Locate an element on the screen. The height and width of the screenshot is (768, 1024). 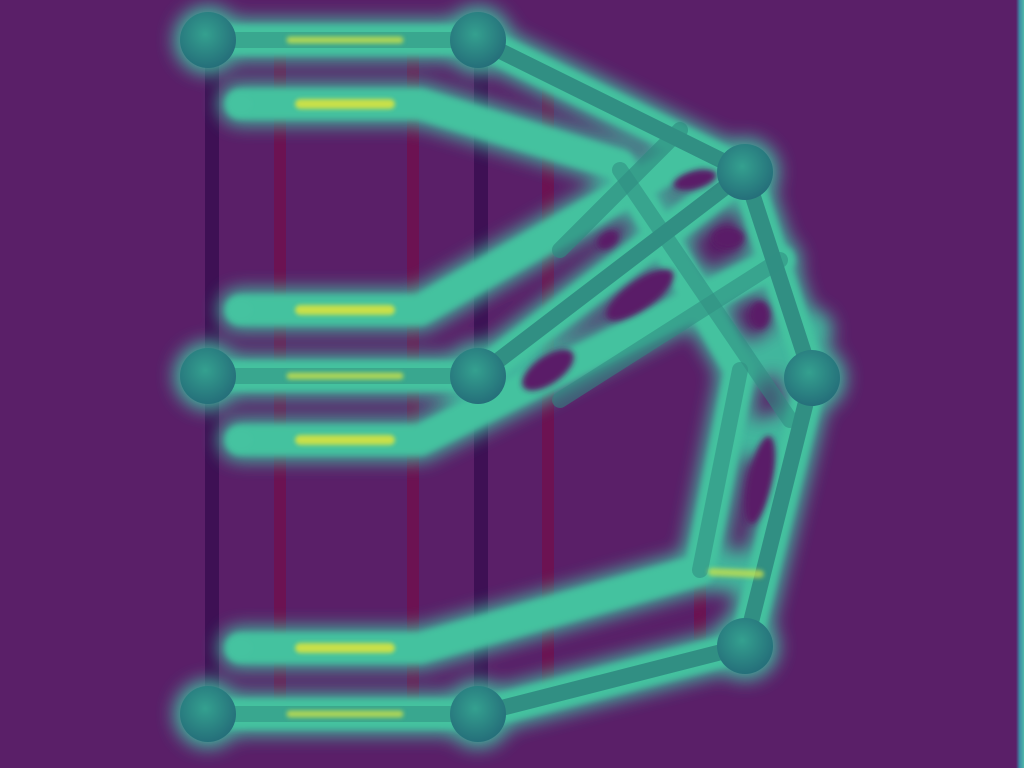
core-highlight is located at coordinates (736, 573).